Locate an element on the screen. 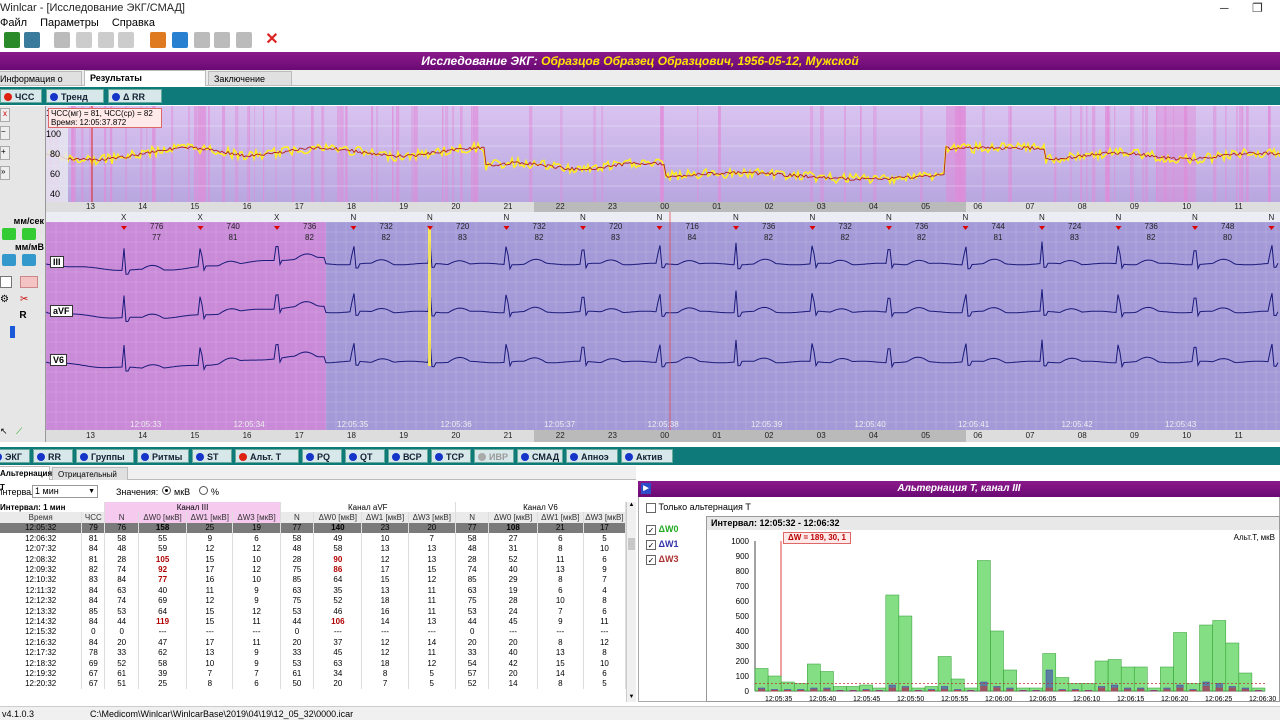 The image size is (1280, 721). interval-select: 1 мин ▼ is located at coordinates (65, 491).